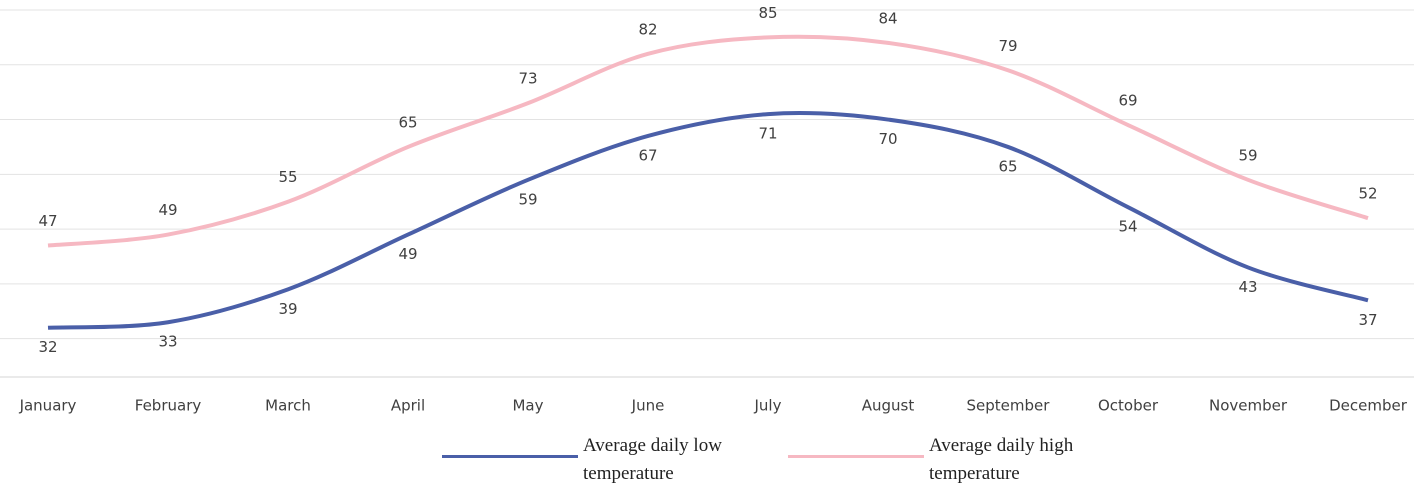  Describe the element at coordinates (48, 406) in the screenshot. I see `x-tick-label: January` at that location.